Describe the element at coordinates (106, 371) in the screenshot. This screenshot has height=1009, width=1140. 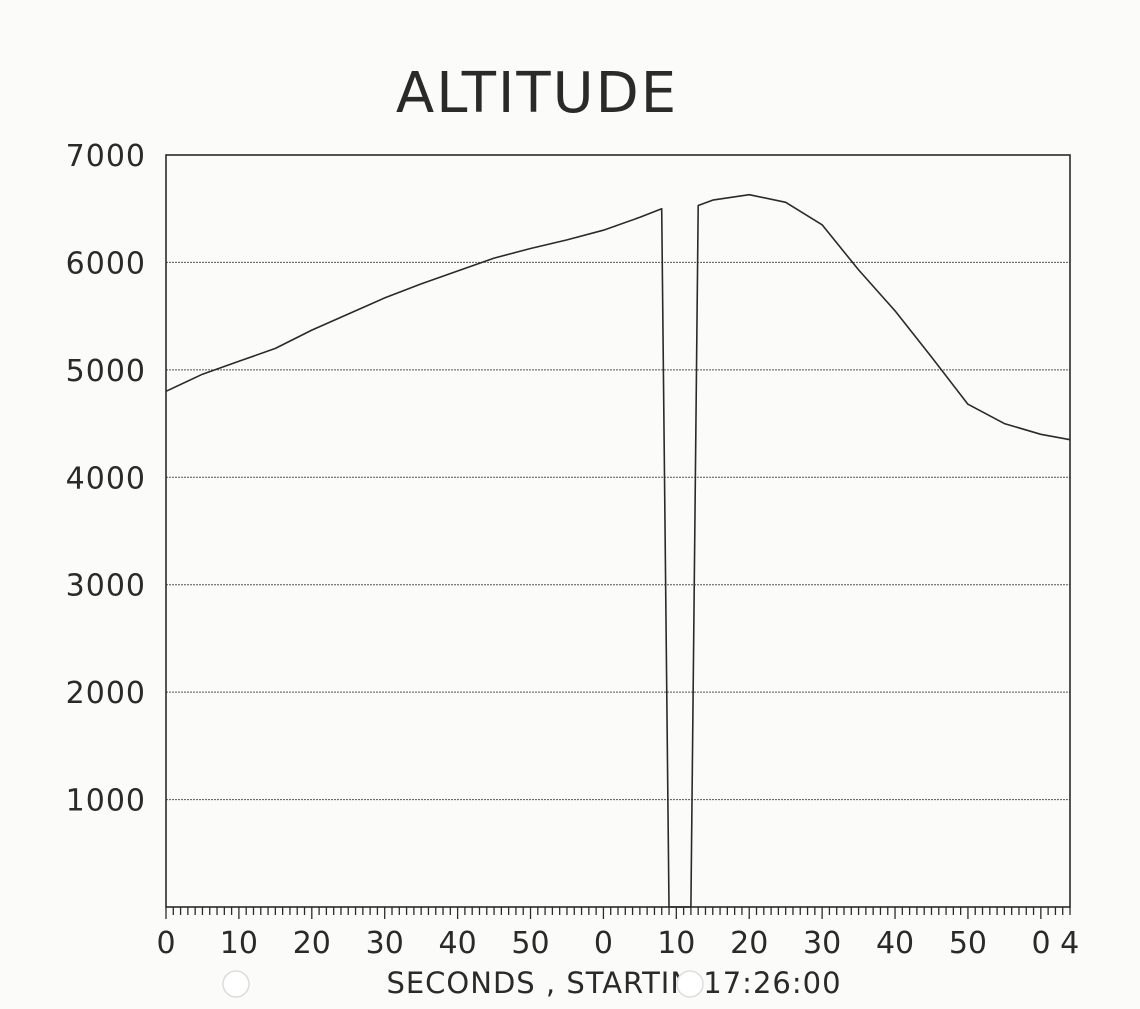
I see `y-tick-label: 5000` at that location.